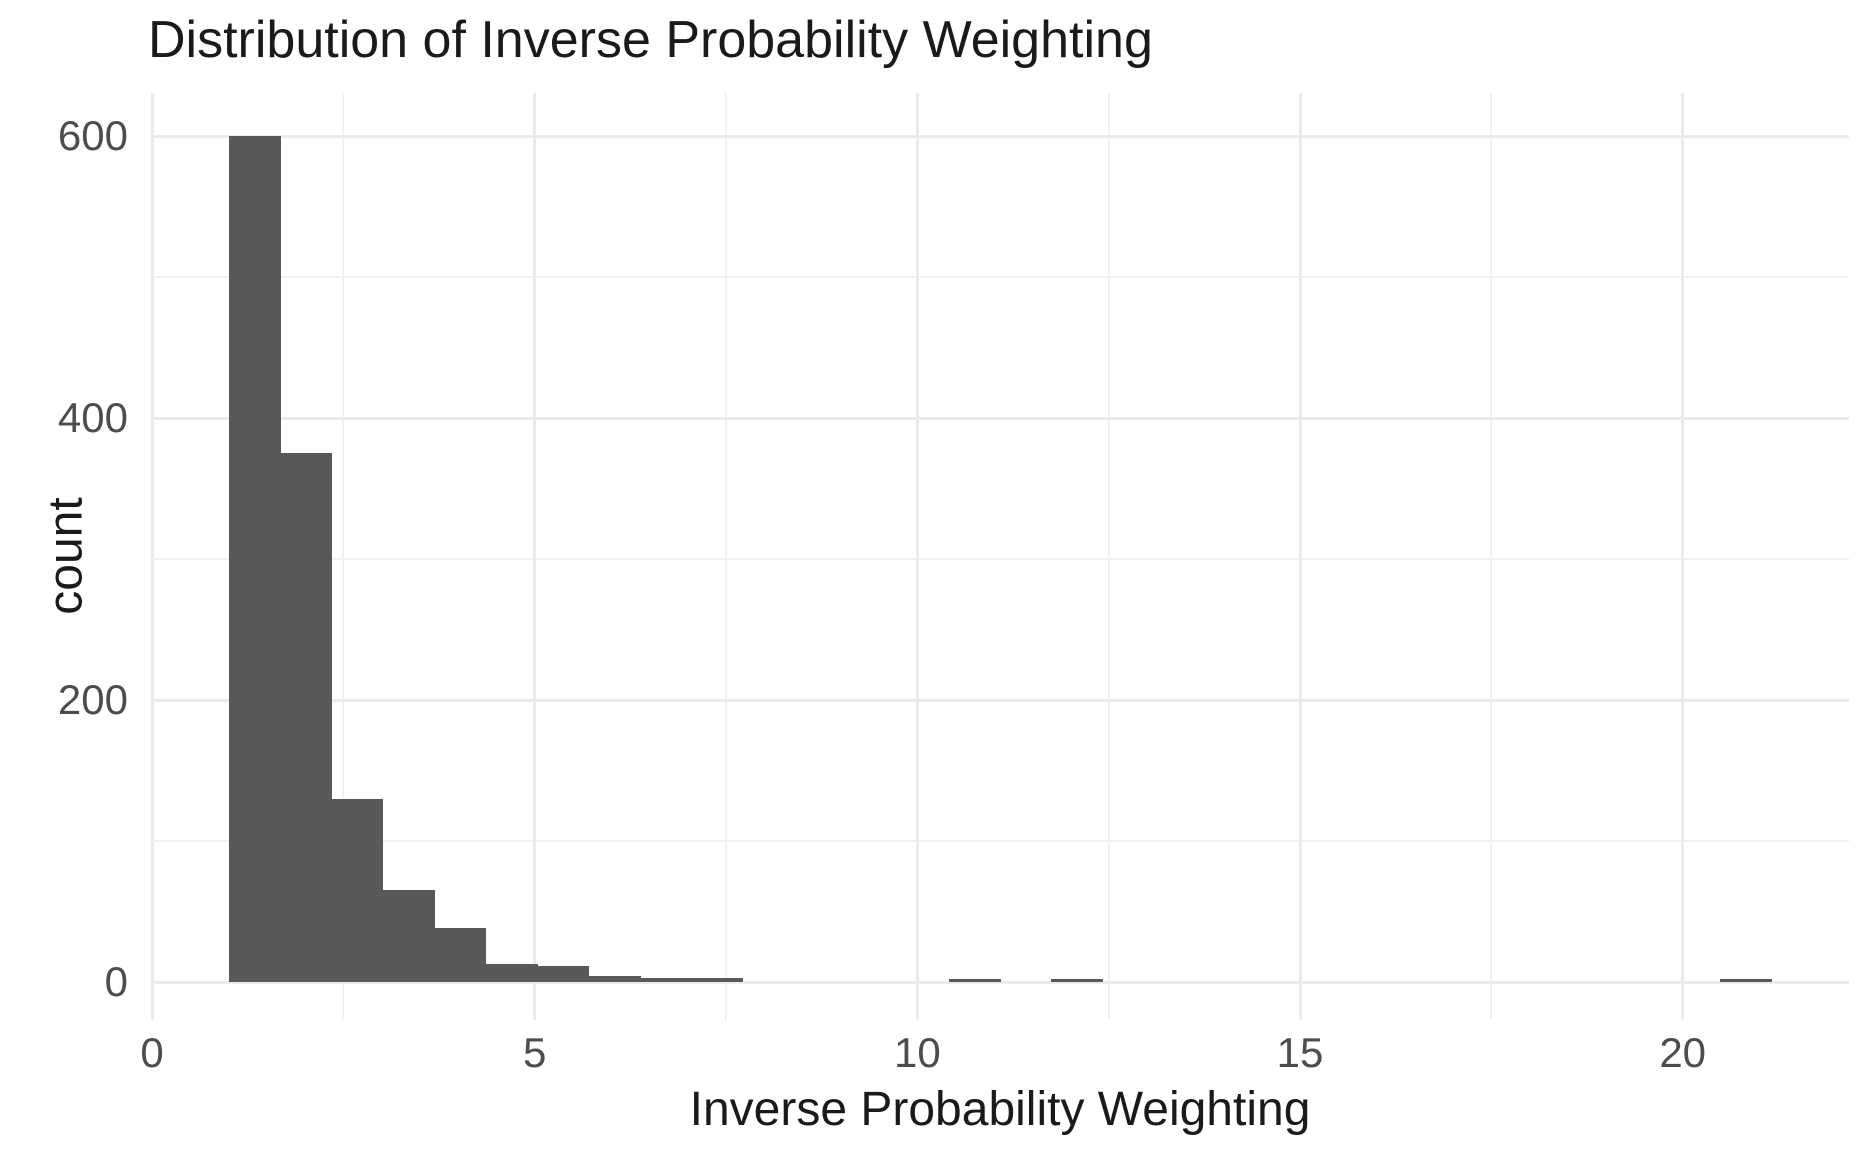 This screenshot has width=1872, height=1152. What do you see at coordinates (116, 981) in the screenshot?
I see `y-tick-label: 0` at bounding box center [116, 981].